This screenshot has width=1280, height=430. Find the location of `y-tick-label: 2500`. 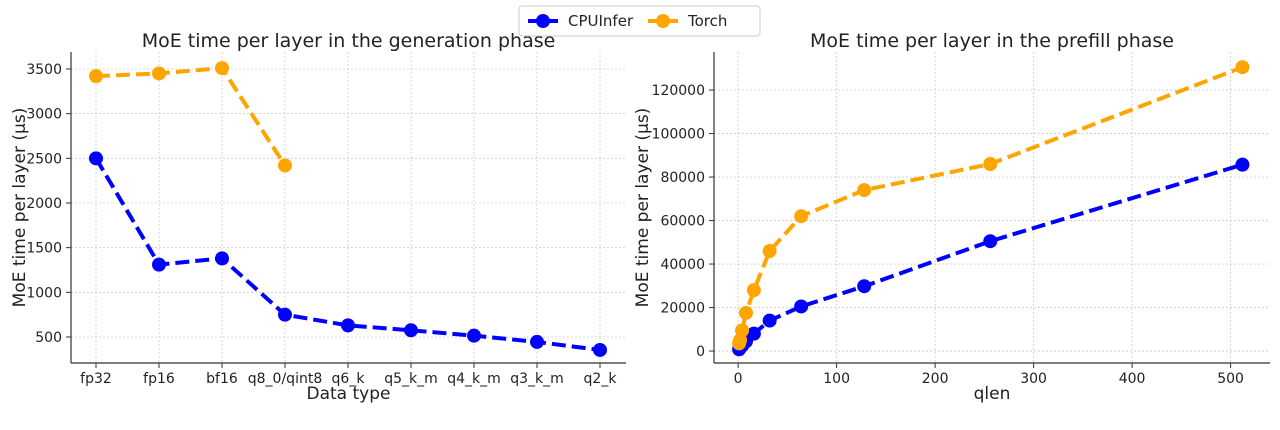

y-tick-label: 2500 is located at coordinates (44, 159).